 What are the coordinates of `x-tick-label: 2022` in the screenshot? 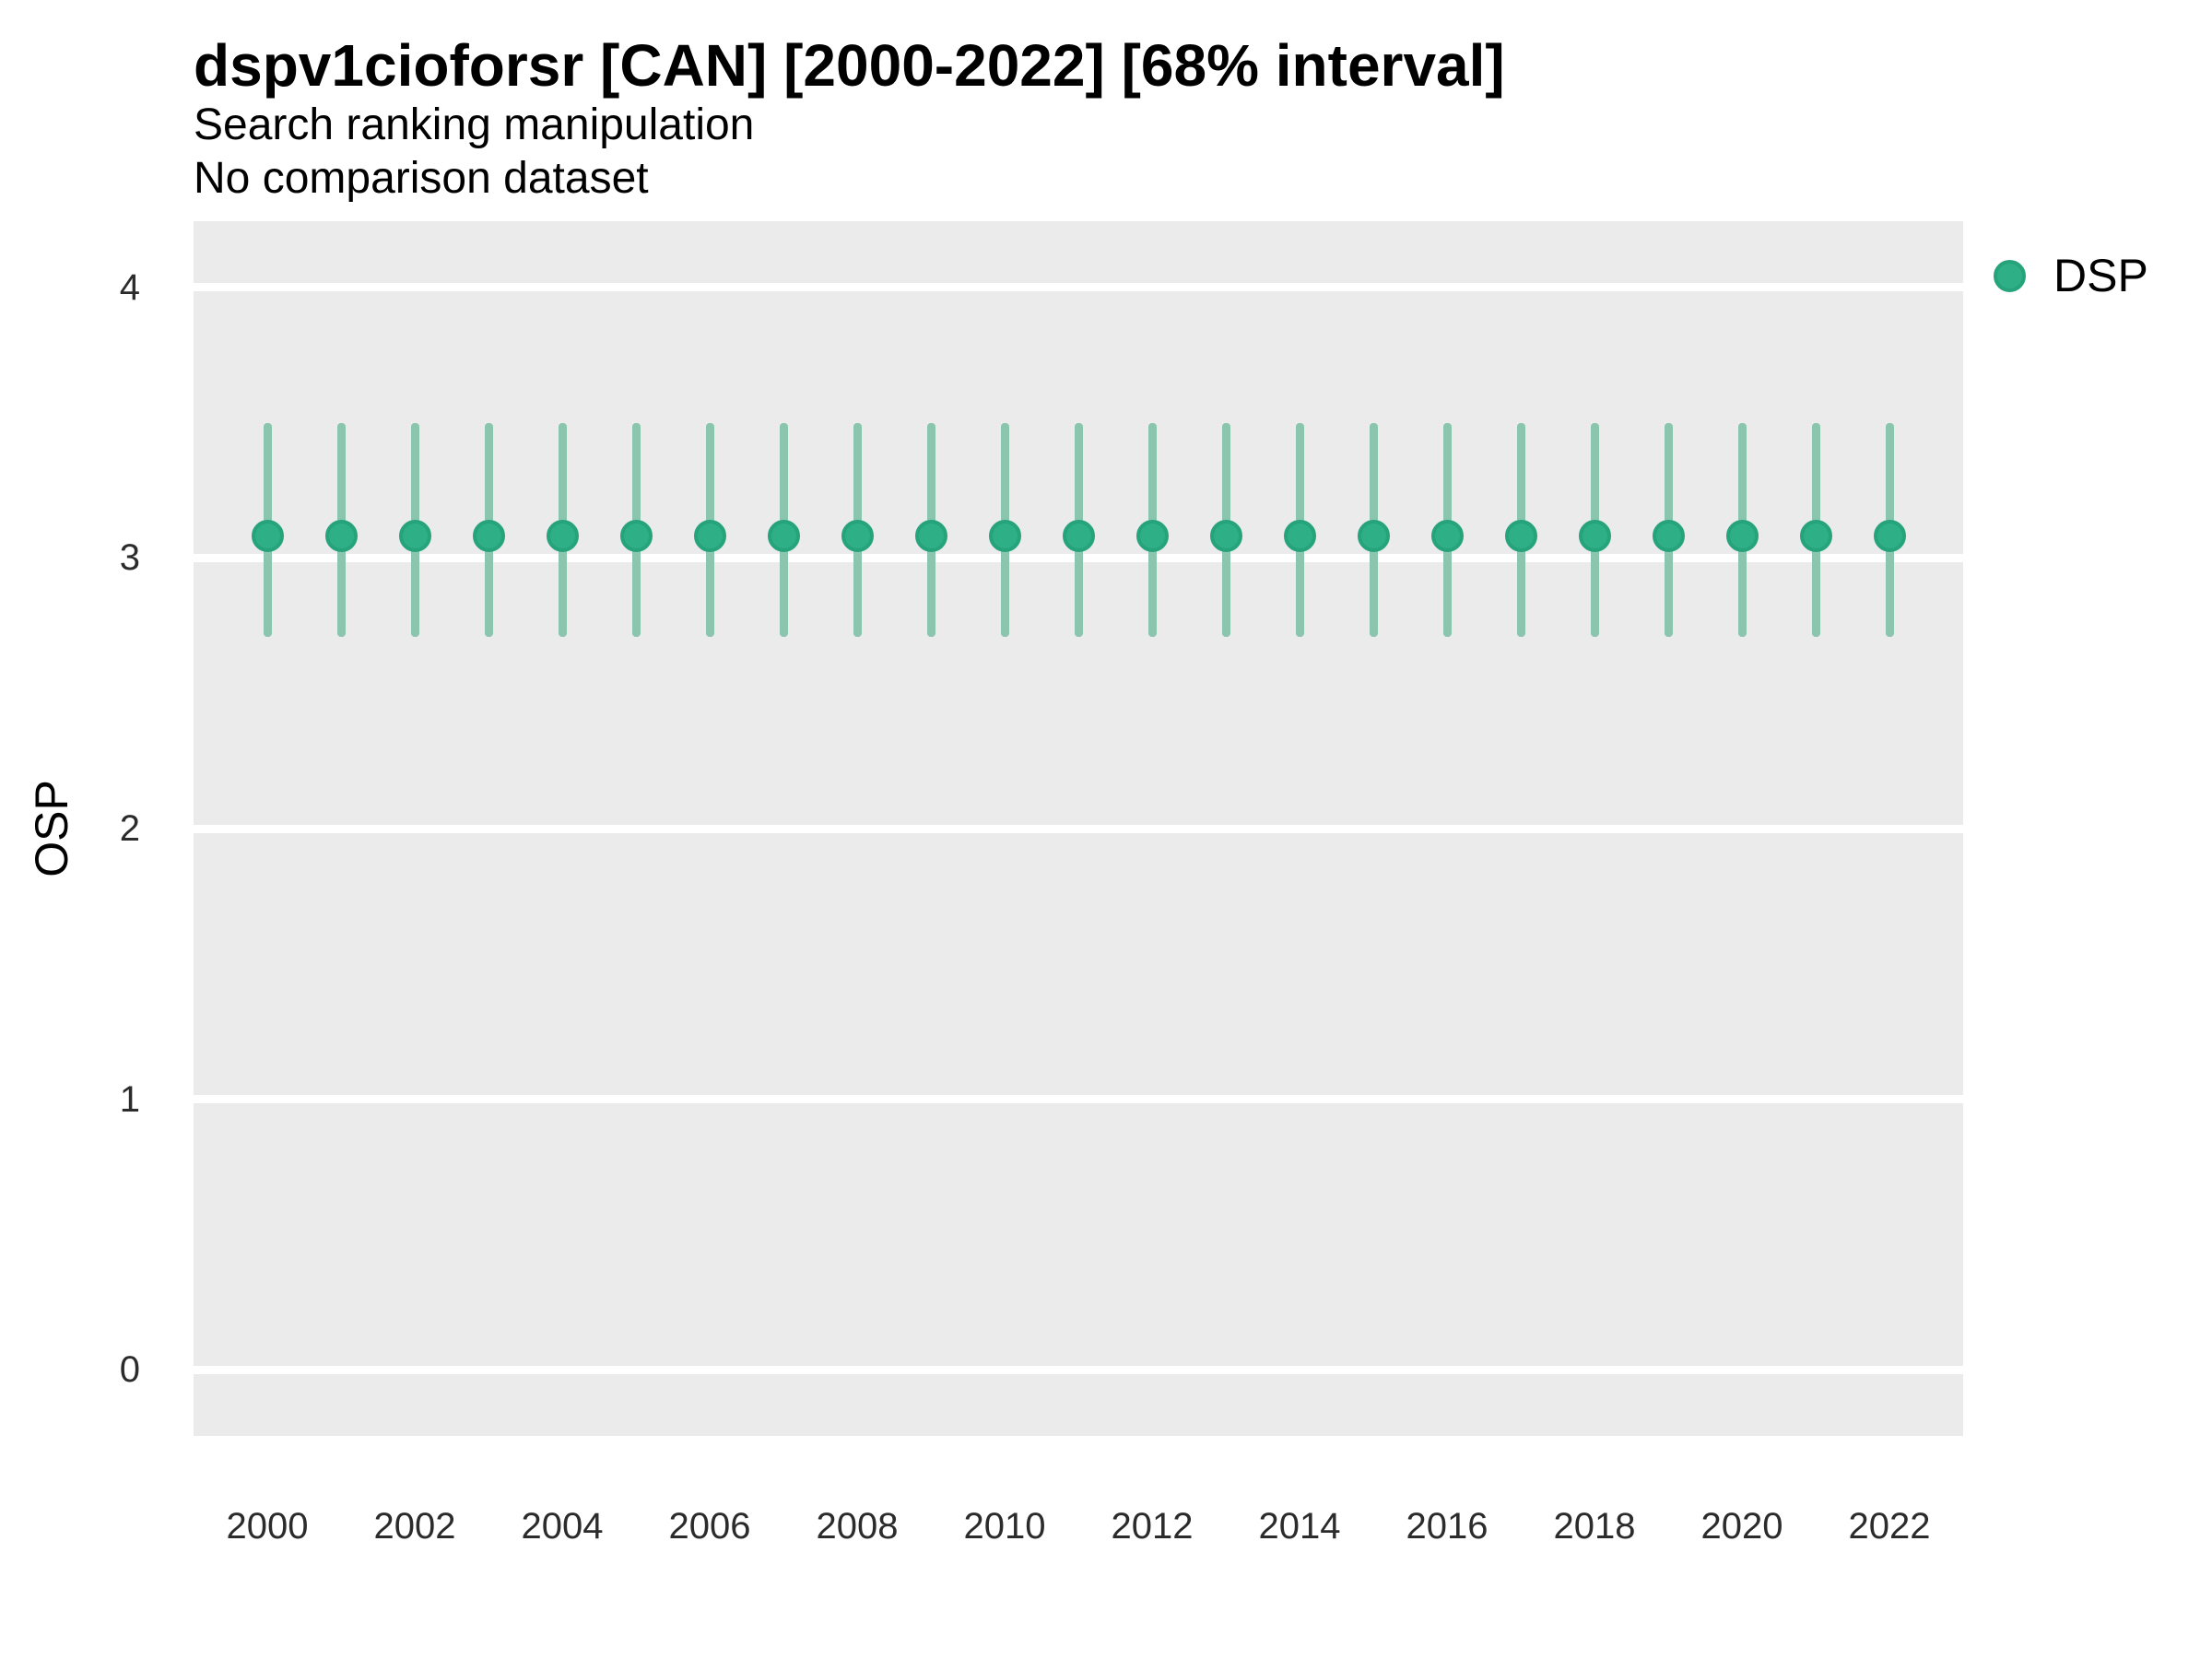 It's located at (1889, 1526).